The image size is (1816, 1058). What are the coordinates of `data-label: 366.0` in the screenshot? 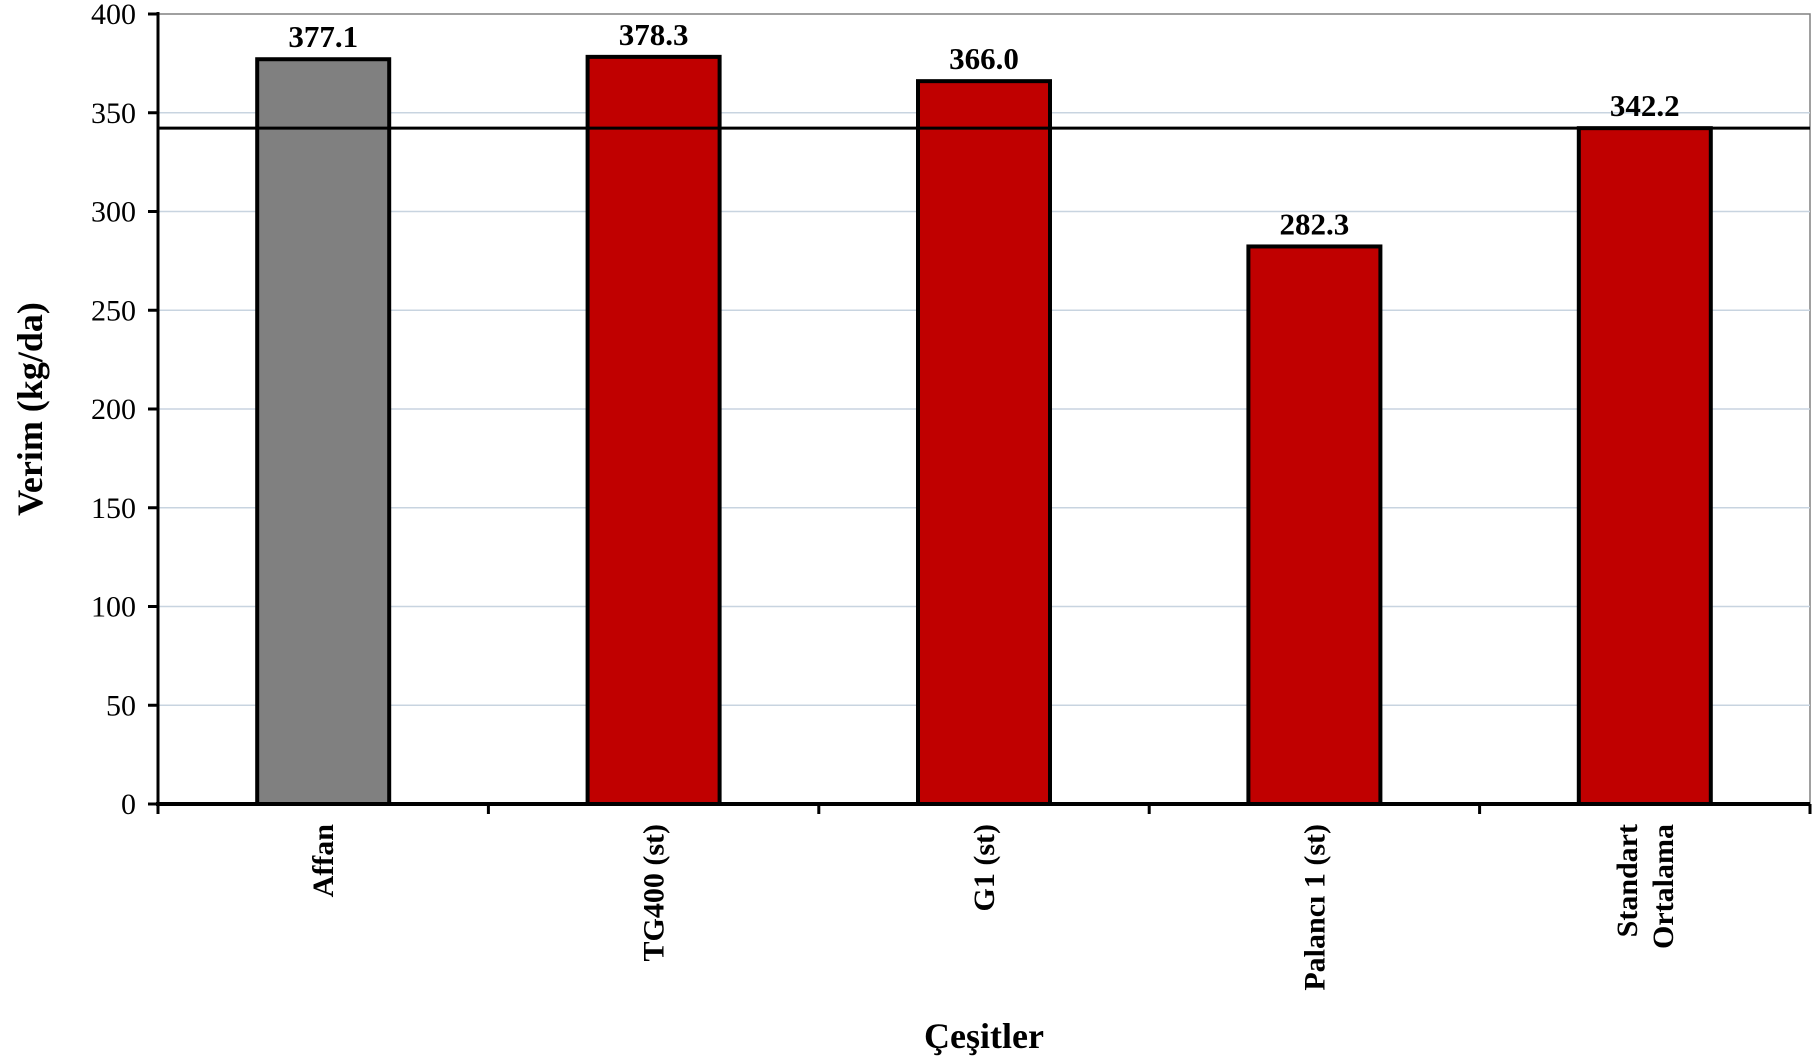 It's located at (984, 58).